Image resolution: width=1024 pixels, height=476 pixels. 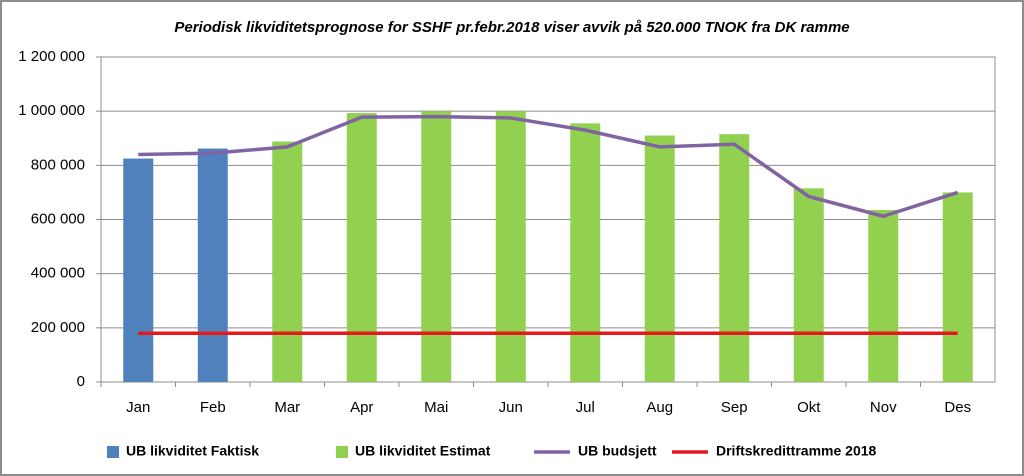 What do you see at coordinates (81, 381) in the screenshot?
I see `y-tick-label: 0` at bounding box center [81, 381].